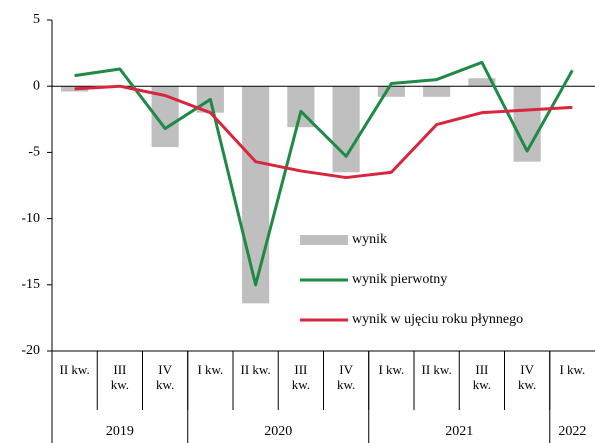 The image size is (595, 443). I want to click on y-tick-label: -15, so click(30, 284).